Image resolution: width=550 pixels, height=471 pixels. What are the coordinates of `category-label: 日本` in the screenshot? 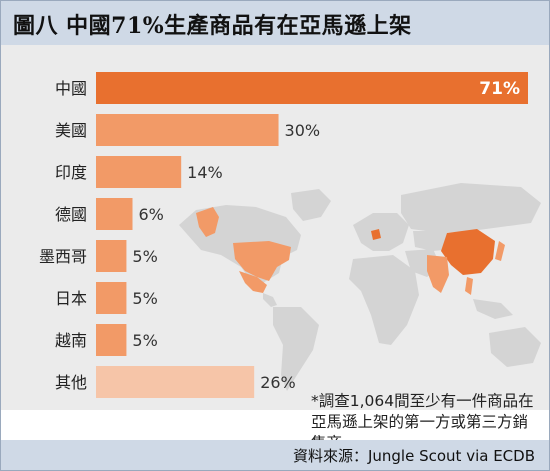 It's located at (71, 298).